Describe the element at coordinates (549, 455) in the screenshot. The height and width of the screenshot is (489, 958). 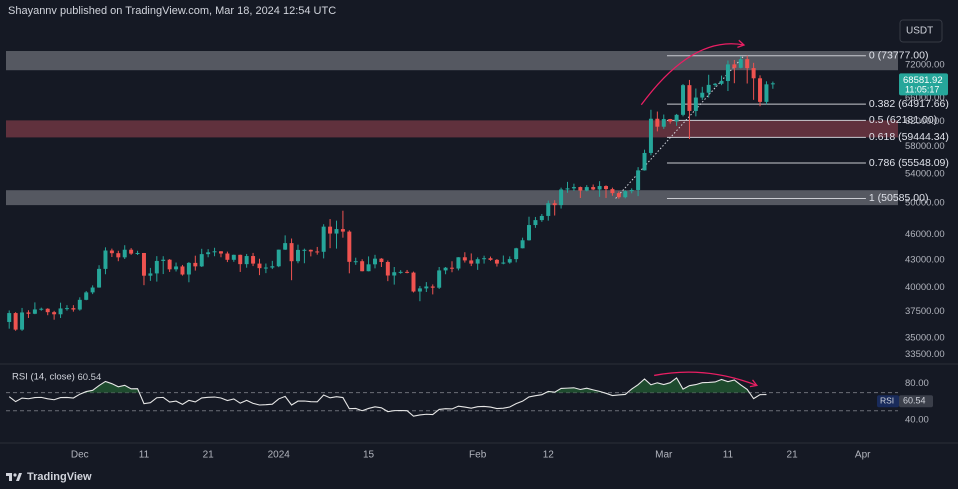
I see `time-tick-label: 12` at that location.